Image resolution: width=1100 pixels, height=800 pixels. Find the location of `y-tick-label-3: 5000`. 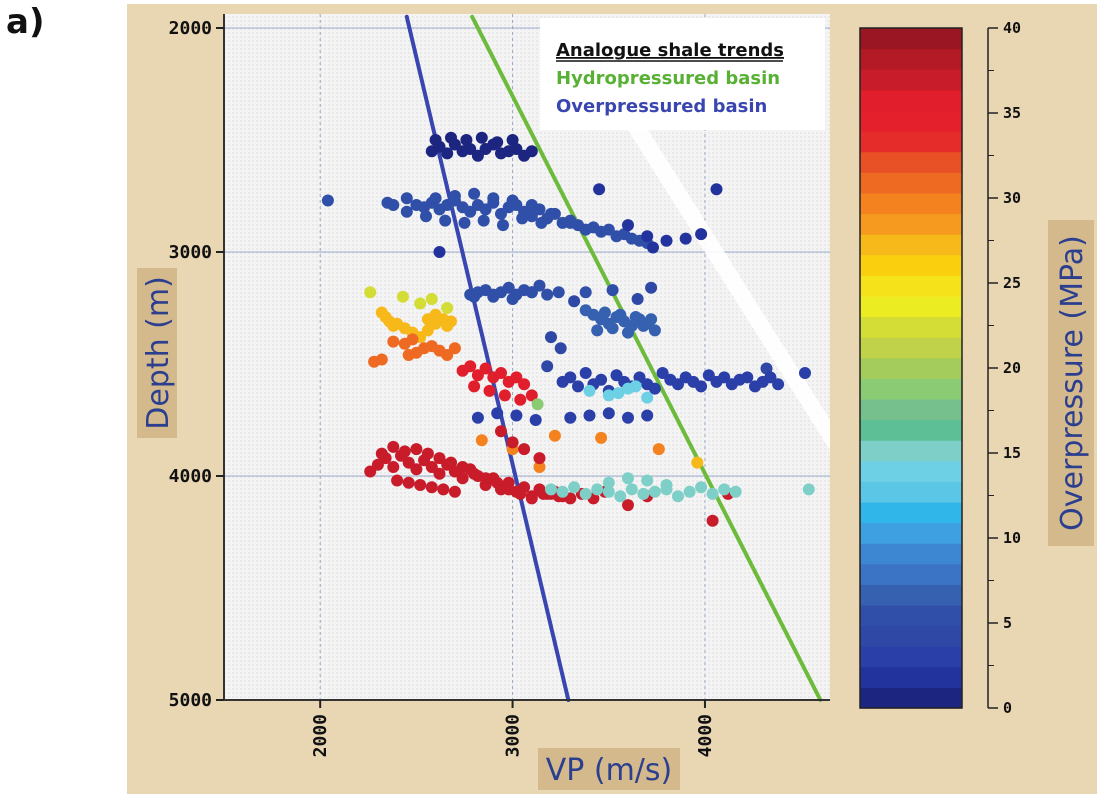

y-tick-label-3: 5000 is located at coordinates (190, 700).